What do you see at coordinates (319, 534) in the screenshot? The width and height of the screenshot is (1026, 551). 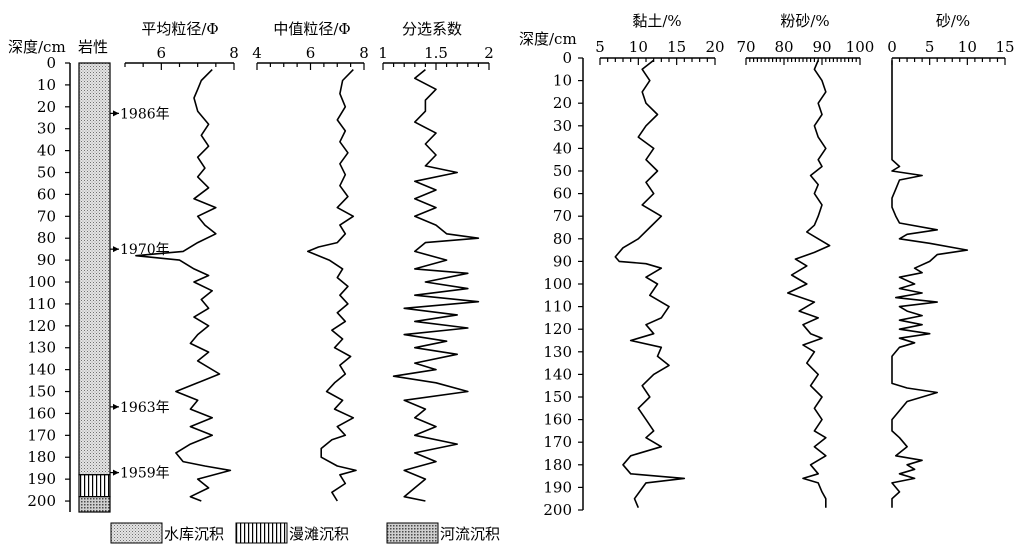 I see `legend-label-floodplain: 漫滩沉积` at bounding box center [319, 534].